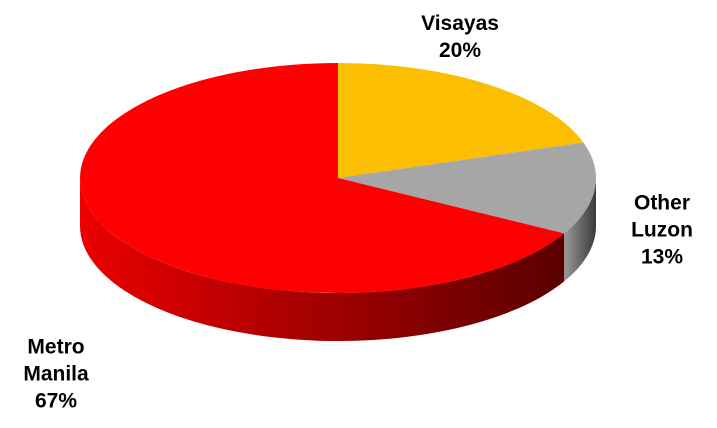 This screenshot has height=428, width=717. I want to click on slice-label: Other Luzon 13%, so click(662, 230).